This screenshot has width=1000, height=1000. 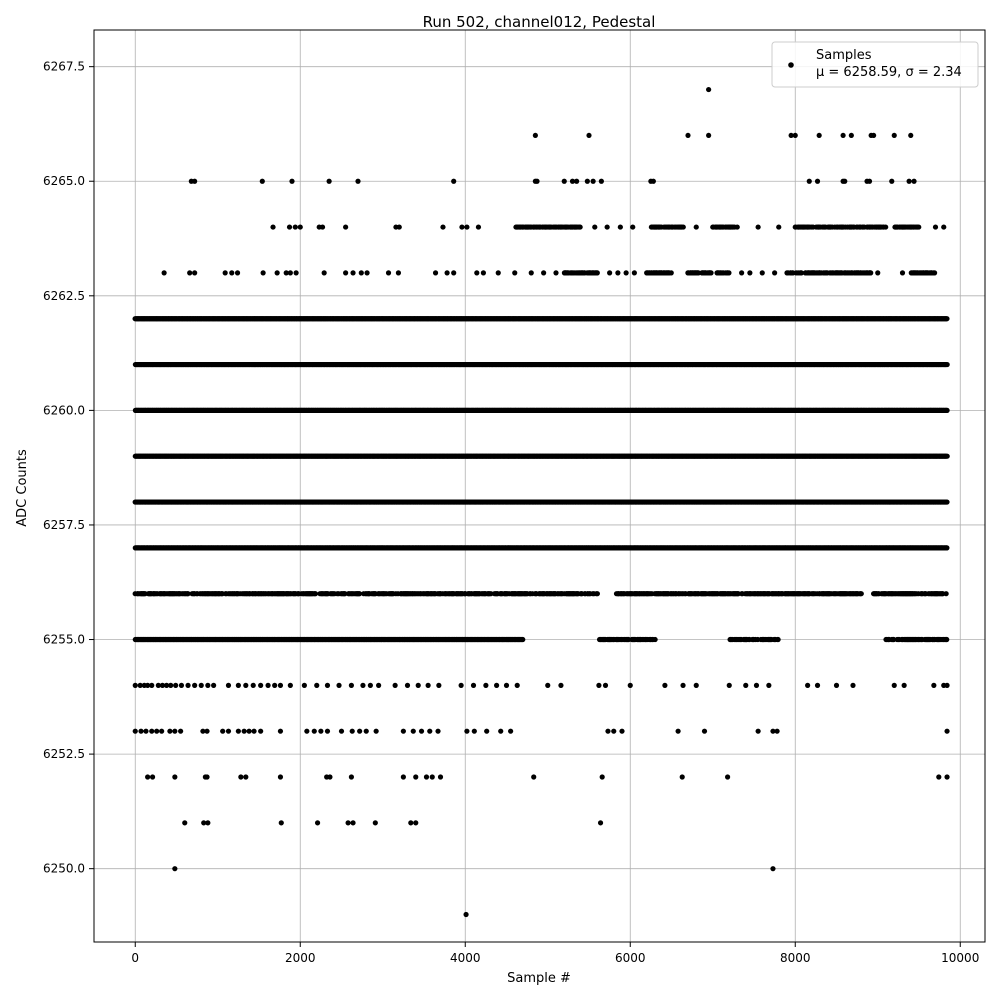 What do you see at coordinates (539, 22) in the screenshot?
I see `chart-title: Run 502, channel012, Pedestal` at bounding box center [539, 22].